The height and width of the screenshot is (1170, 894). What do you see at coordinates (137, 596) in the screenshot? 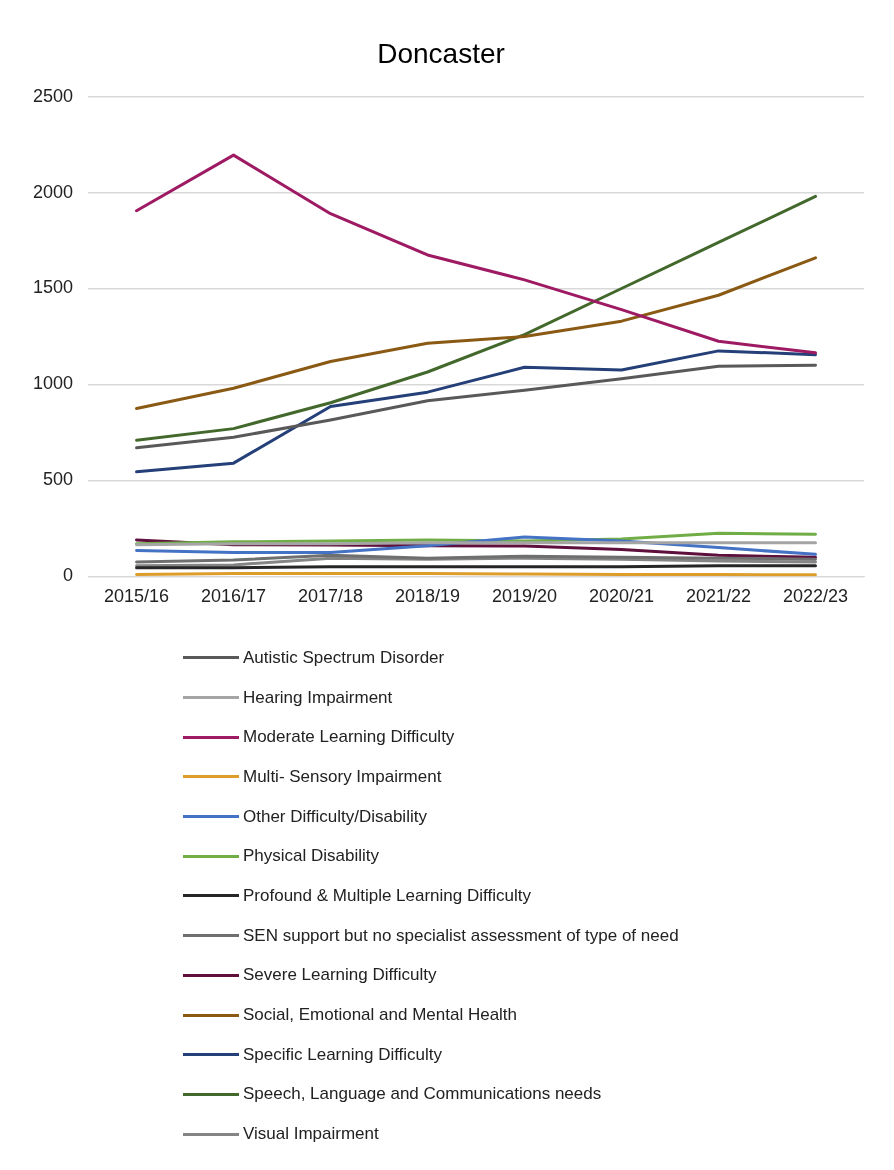
I see `x-tick-label: 2015/16` at bounding box center [137, 596].